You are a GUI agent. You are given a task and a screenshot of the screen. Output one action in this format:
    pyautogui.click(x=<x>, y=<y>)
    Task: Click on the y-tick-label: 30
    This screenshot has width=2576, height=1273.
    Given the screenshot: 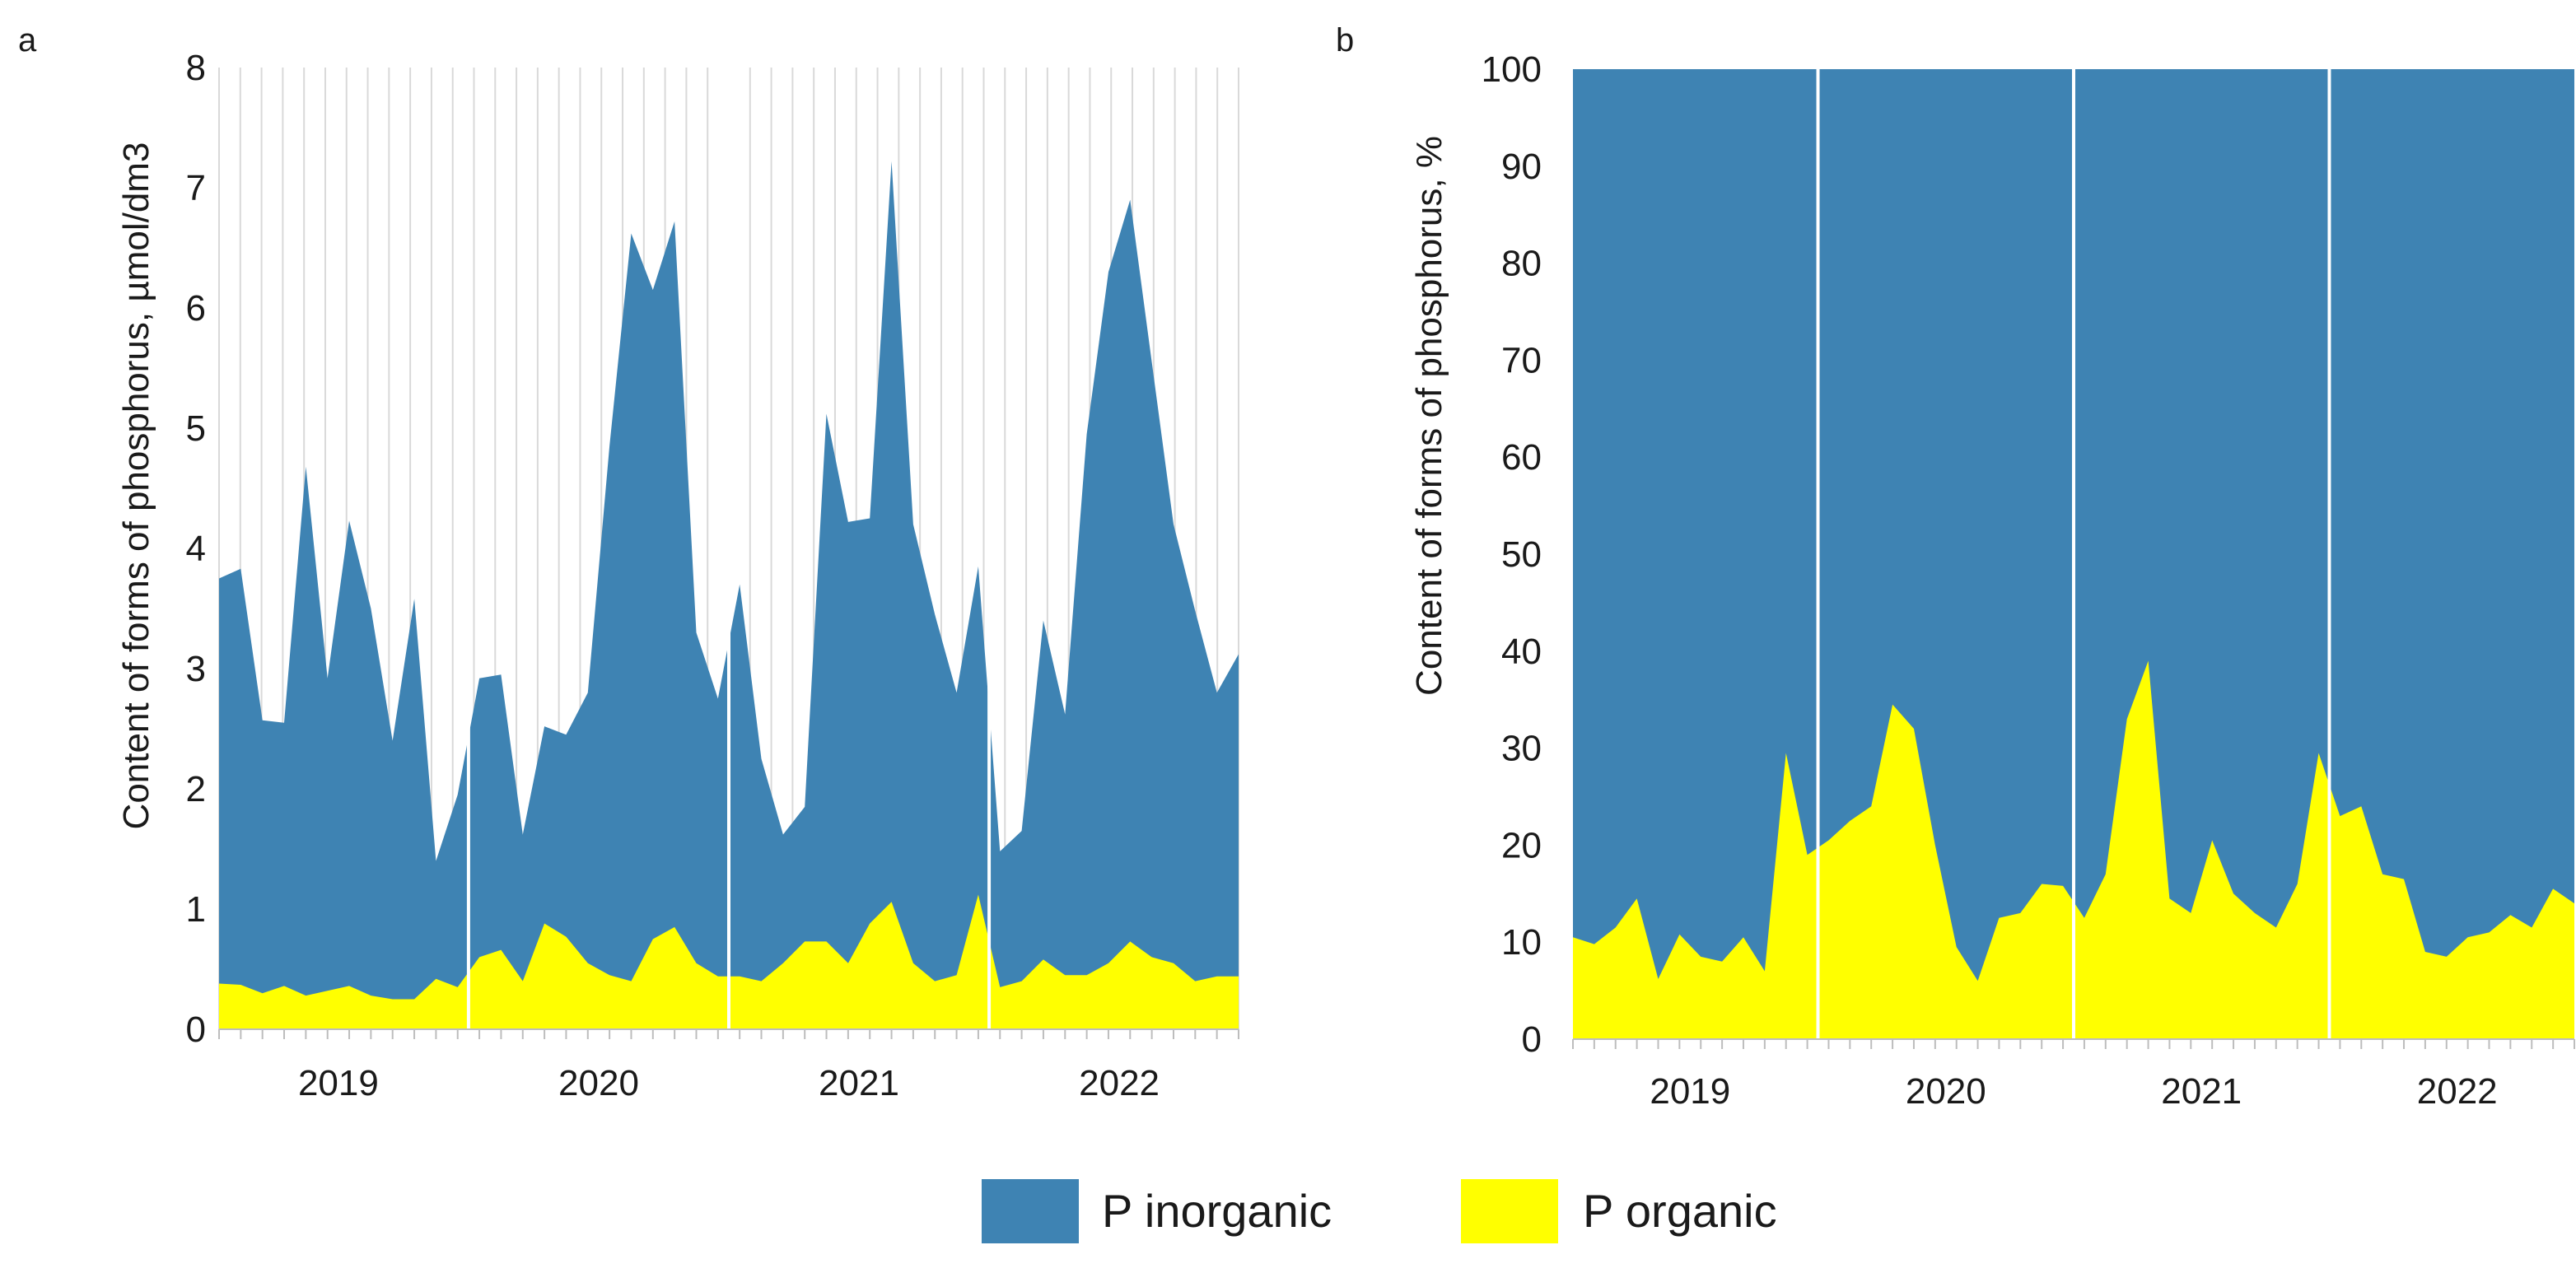 What is the action you would take?
    pyautogui.click(x=1521, y=749)
    